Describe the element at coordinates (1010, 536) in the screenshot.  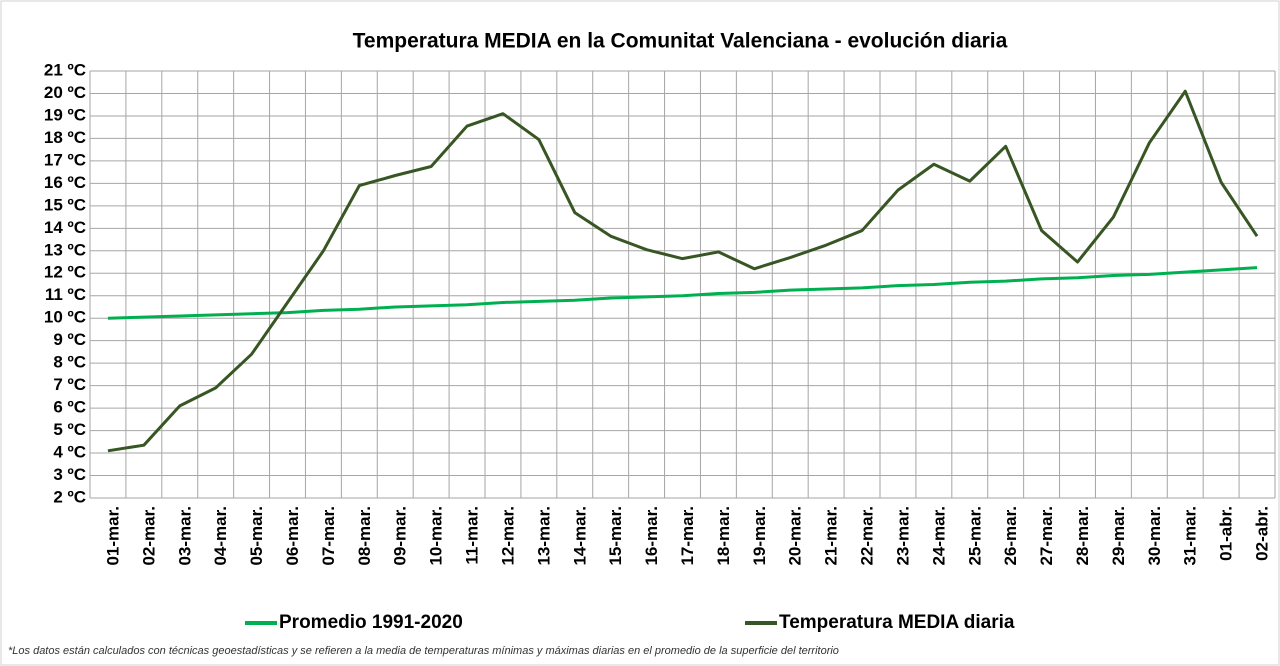
I see `x-tick-label: 26-mar.` at that location.